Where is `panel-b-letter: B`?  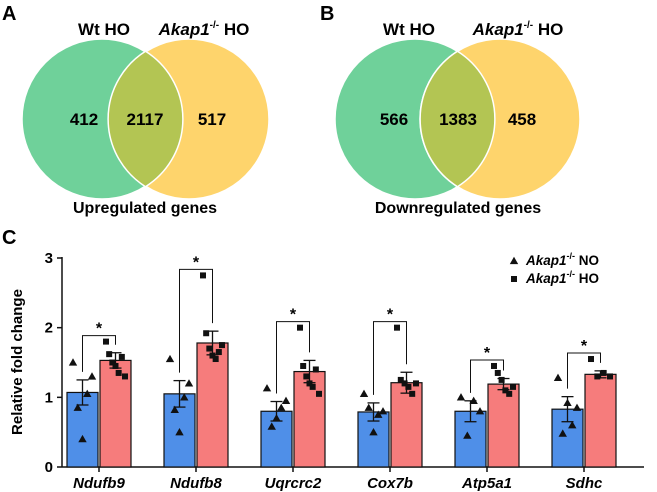
panel-b-letter: B is located at coordinates (327, 14).